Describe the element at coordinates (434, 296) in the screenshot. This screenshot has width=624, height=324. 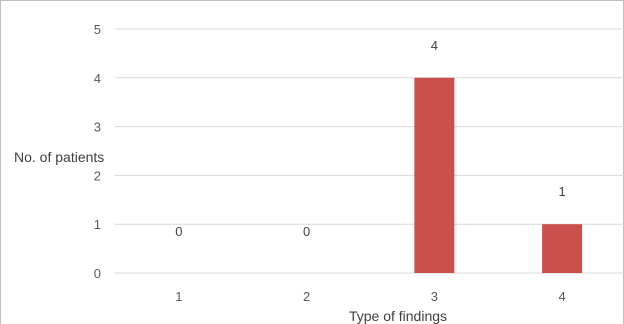
I see `x-tick-label-2: 3` at that location.